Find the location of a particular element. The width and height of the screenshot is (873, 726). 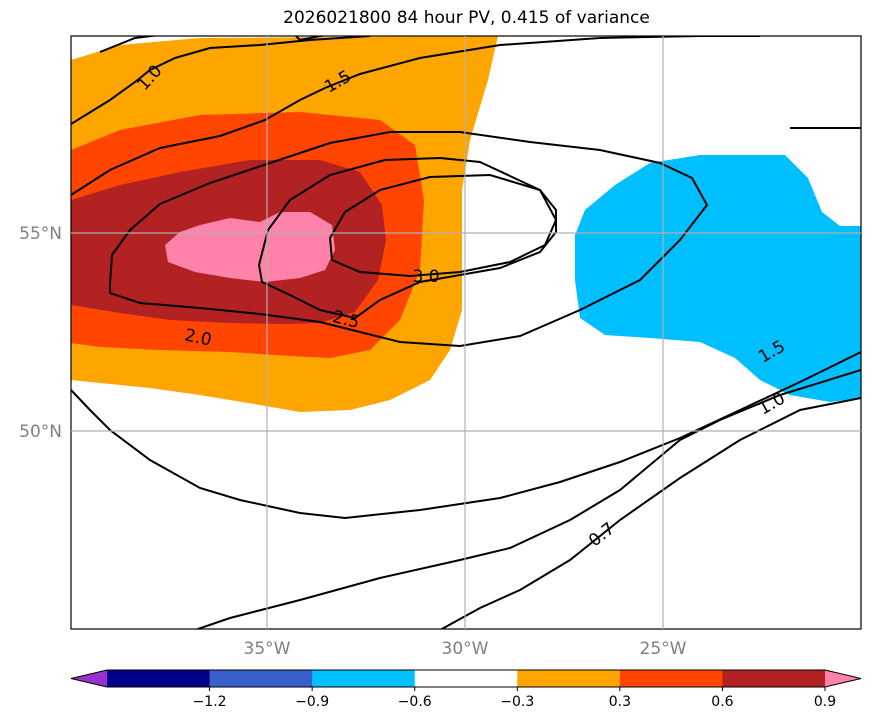

colorbar-tick-label: 0.6 is located at coordinates (722, 702).